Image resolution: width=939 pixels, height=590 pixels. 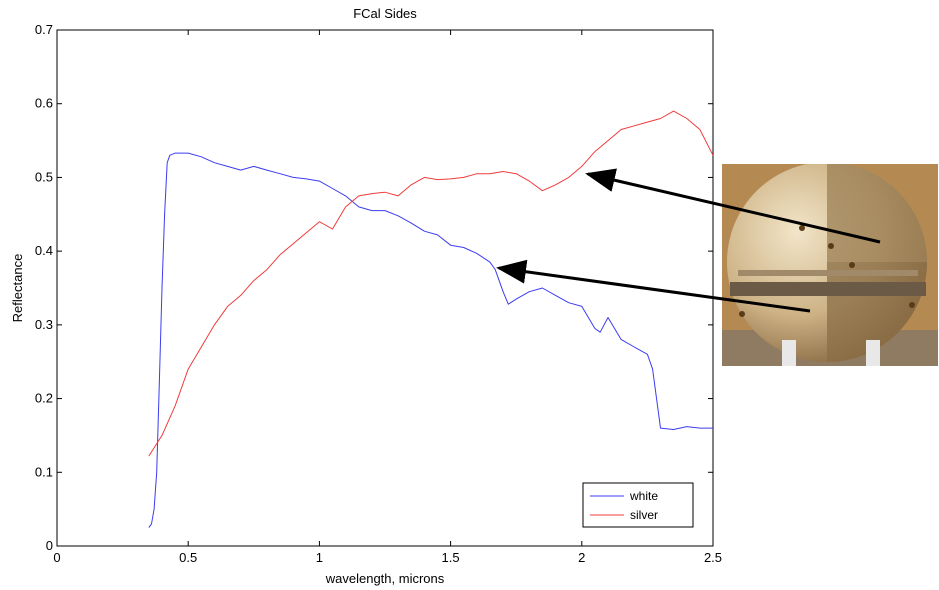 I want to click on stand-right, so click(x=873, y=353).